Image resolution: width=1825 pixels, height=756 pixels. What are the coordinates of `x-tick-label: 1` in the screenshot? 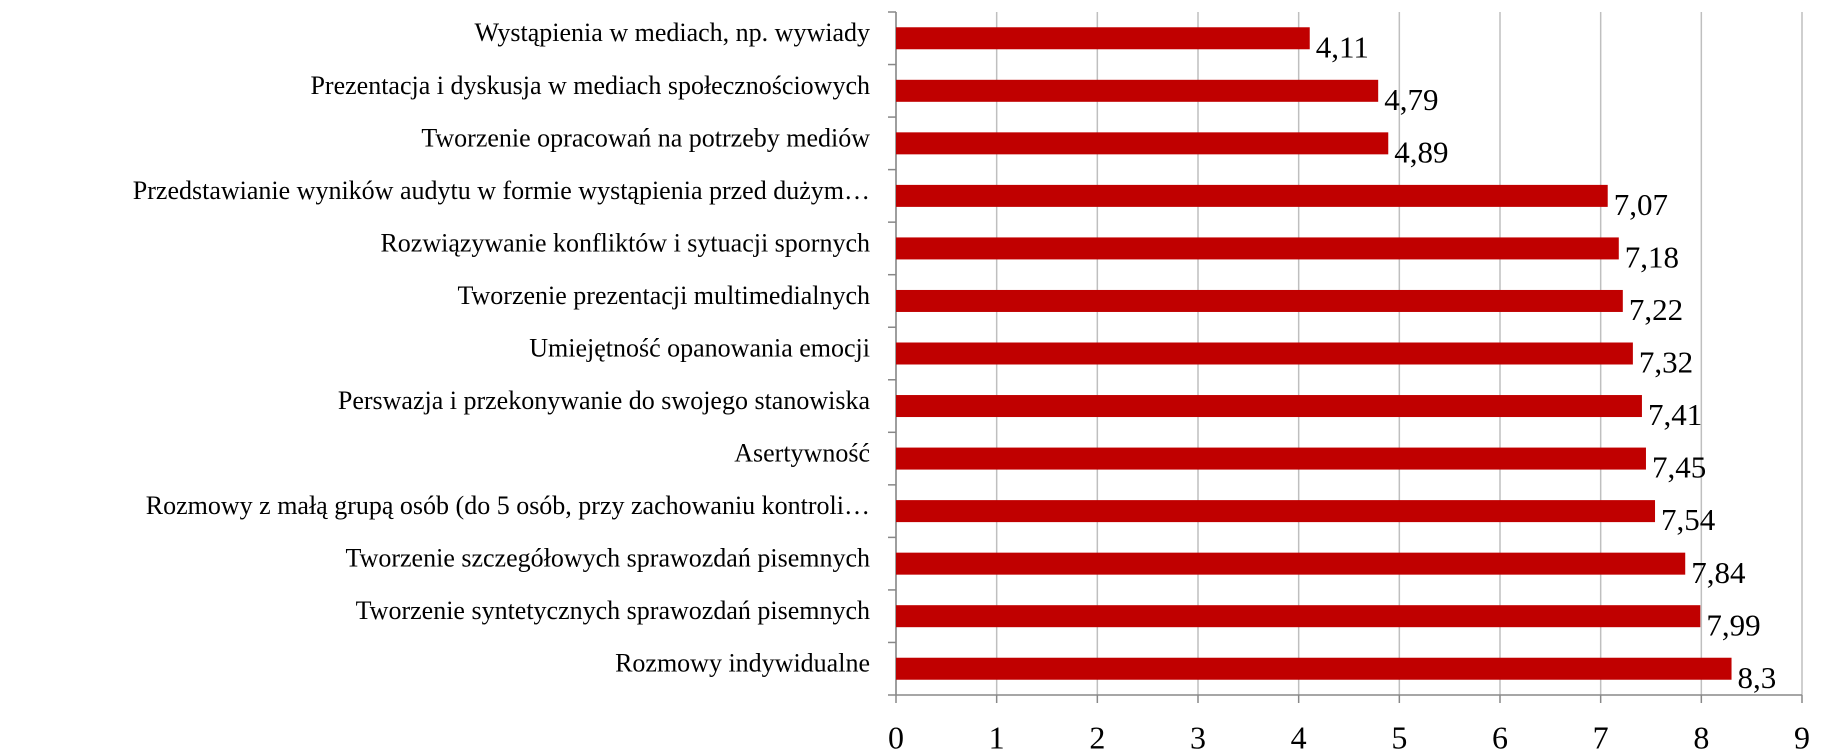 It's located at (997, 737).